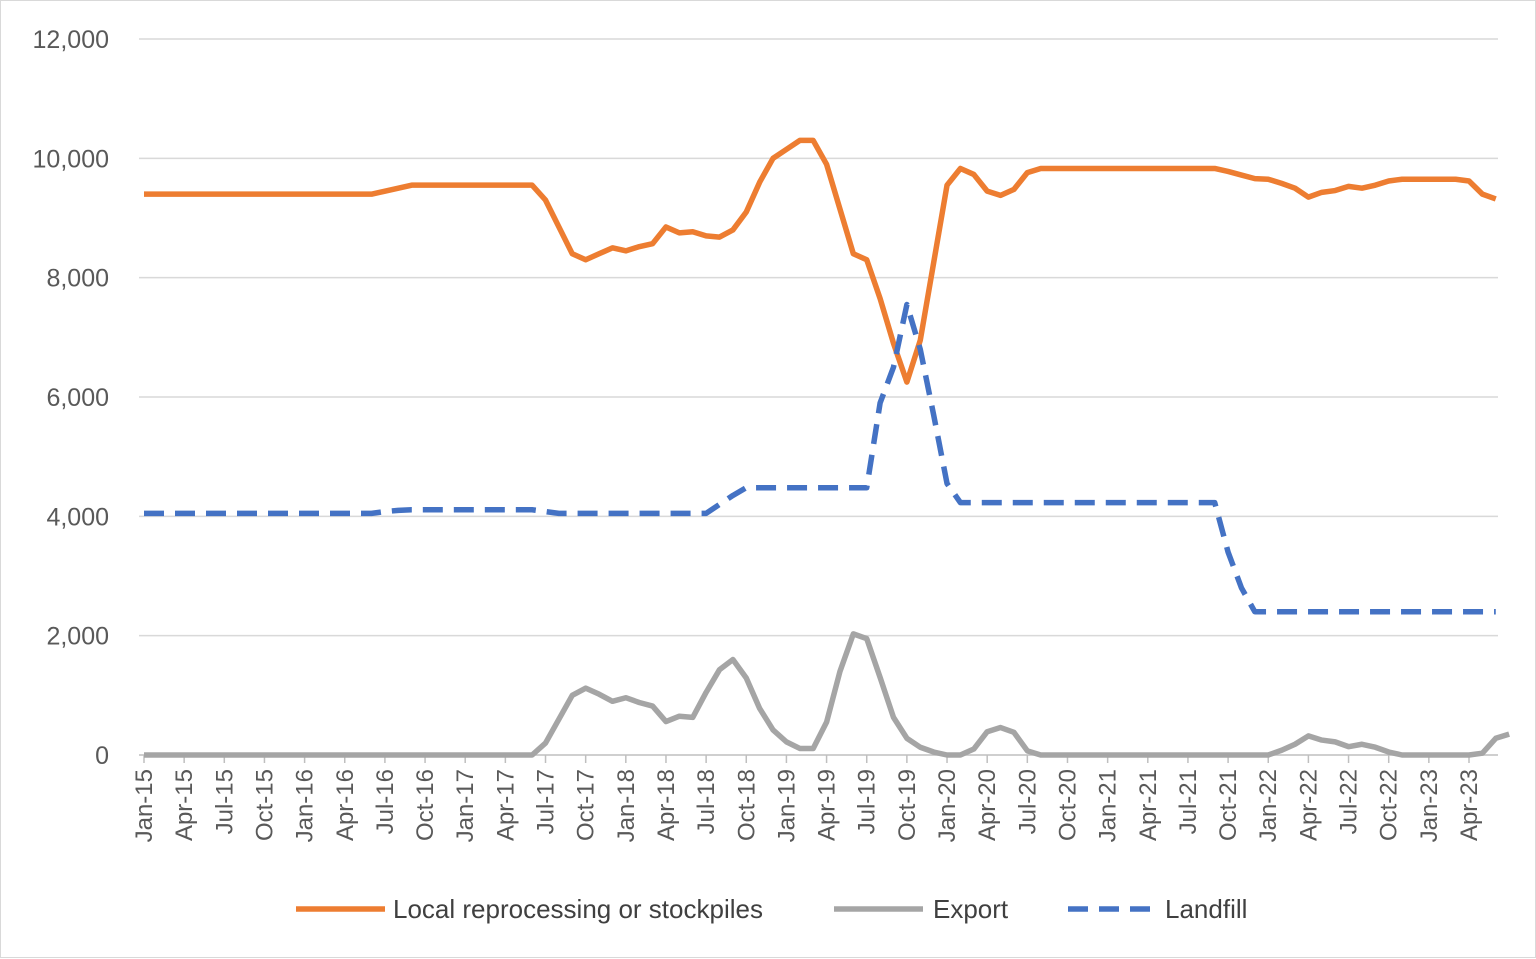  Describe the element at coordinates (827, 694) in the screenshot. I see `series-line-export` at that location.